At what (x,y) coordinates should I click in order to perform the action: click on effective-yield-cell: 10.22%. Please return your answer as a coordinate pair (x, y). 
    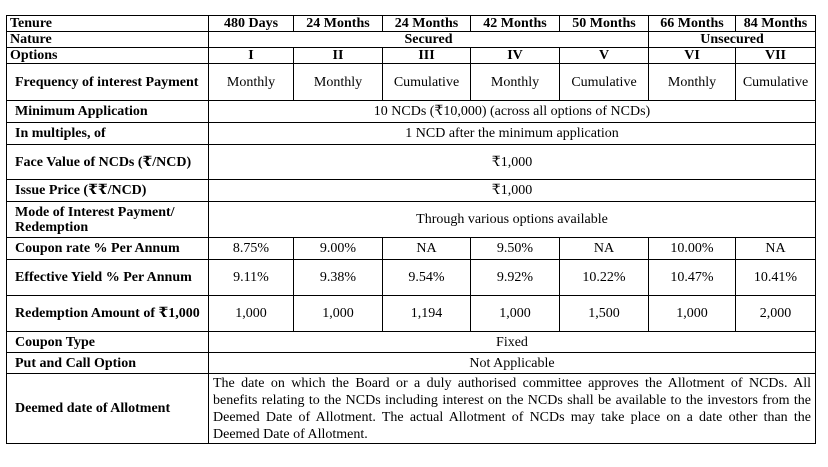
    Looking at the image, I should click on (604, 277).